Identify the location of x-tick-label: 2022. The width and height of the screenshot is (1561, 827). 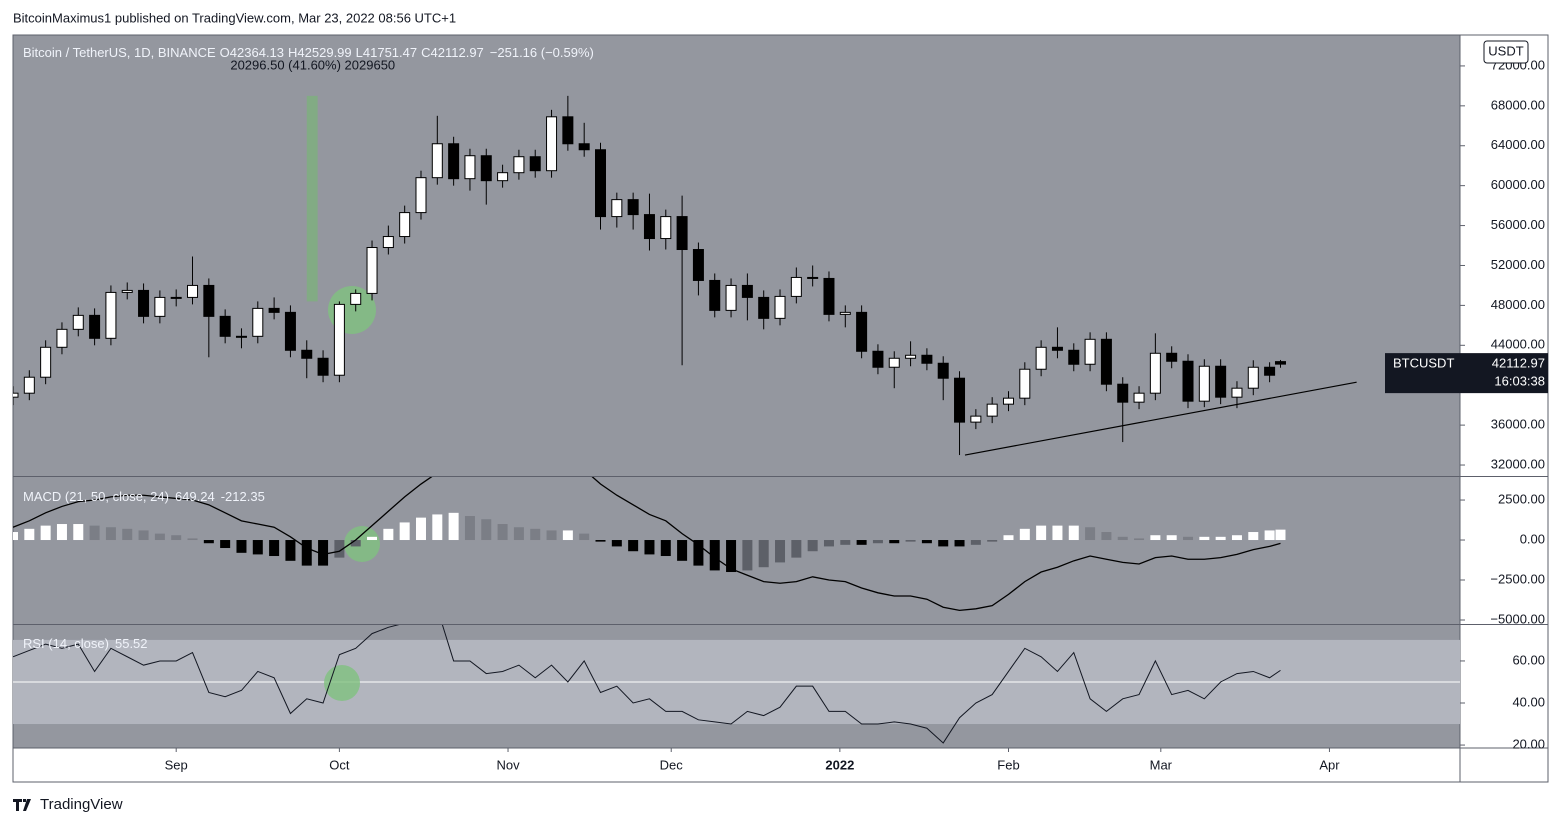
(839, 764).